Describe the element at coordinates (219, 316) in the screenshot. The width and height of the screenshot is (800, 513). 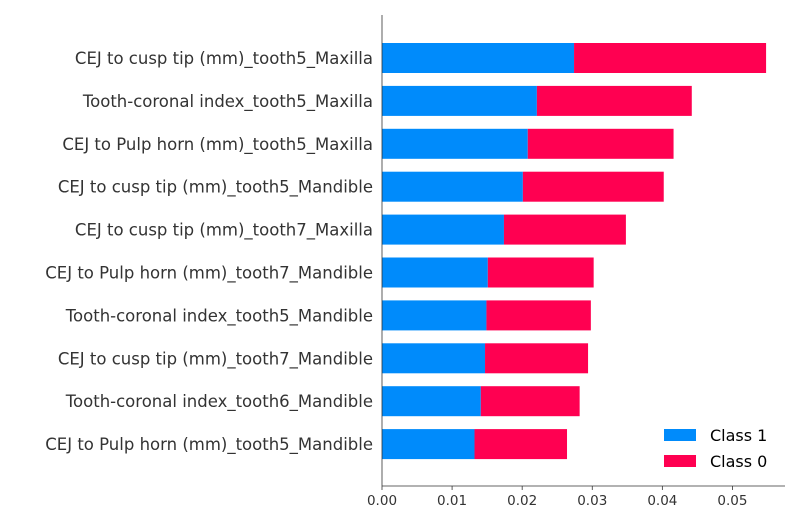
I see `category-label: Tooth-coronal index_tooth5_Mandible` at that location.